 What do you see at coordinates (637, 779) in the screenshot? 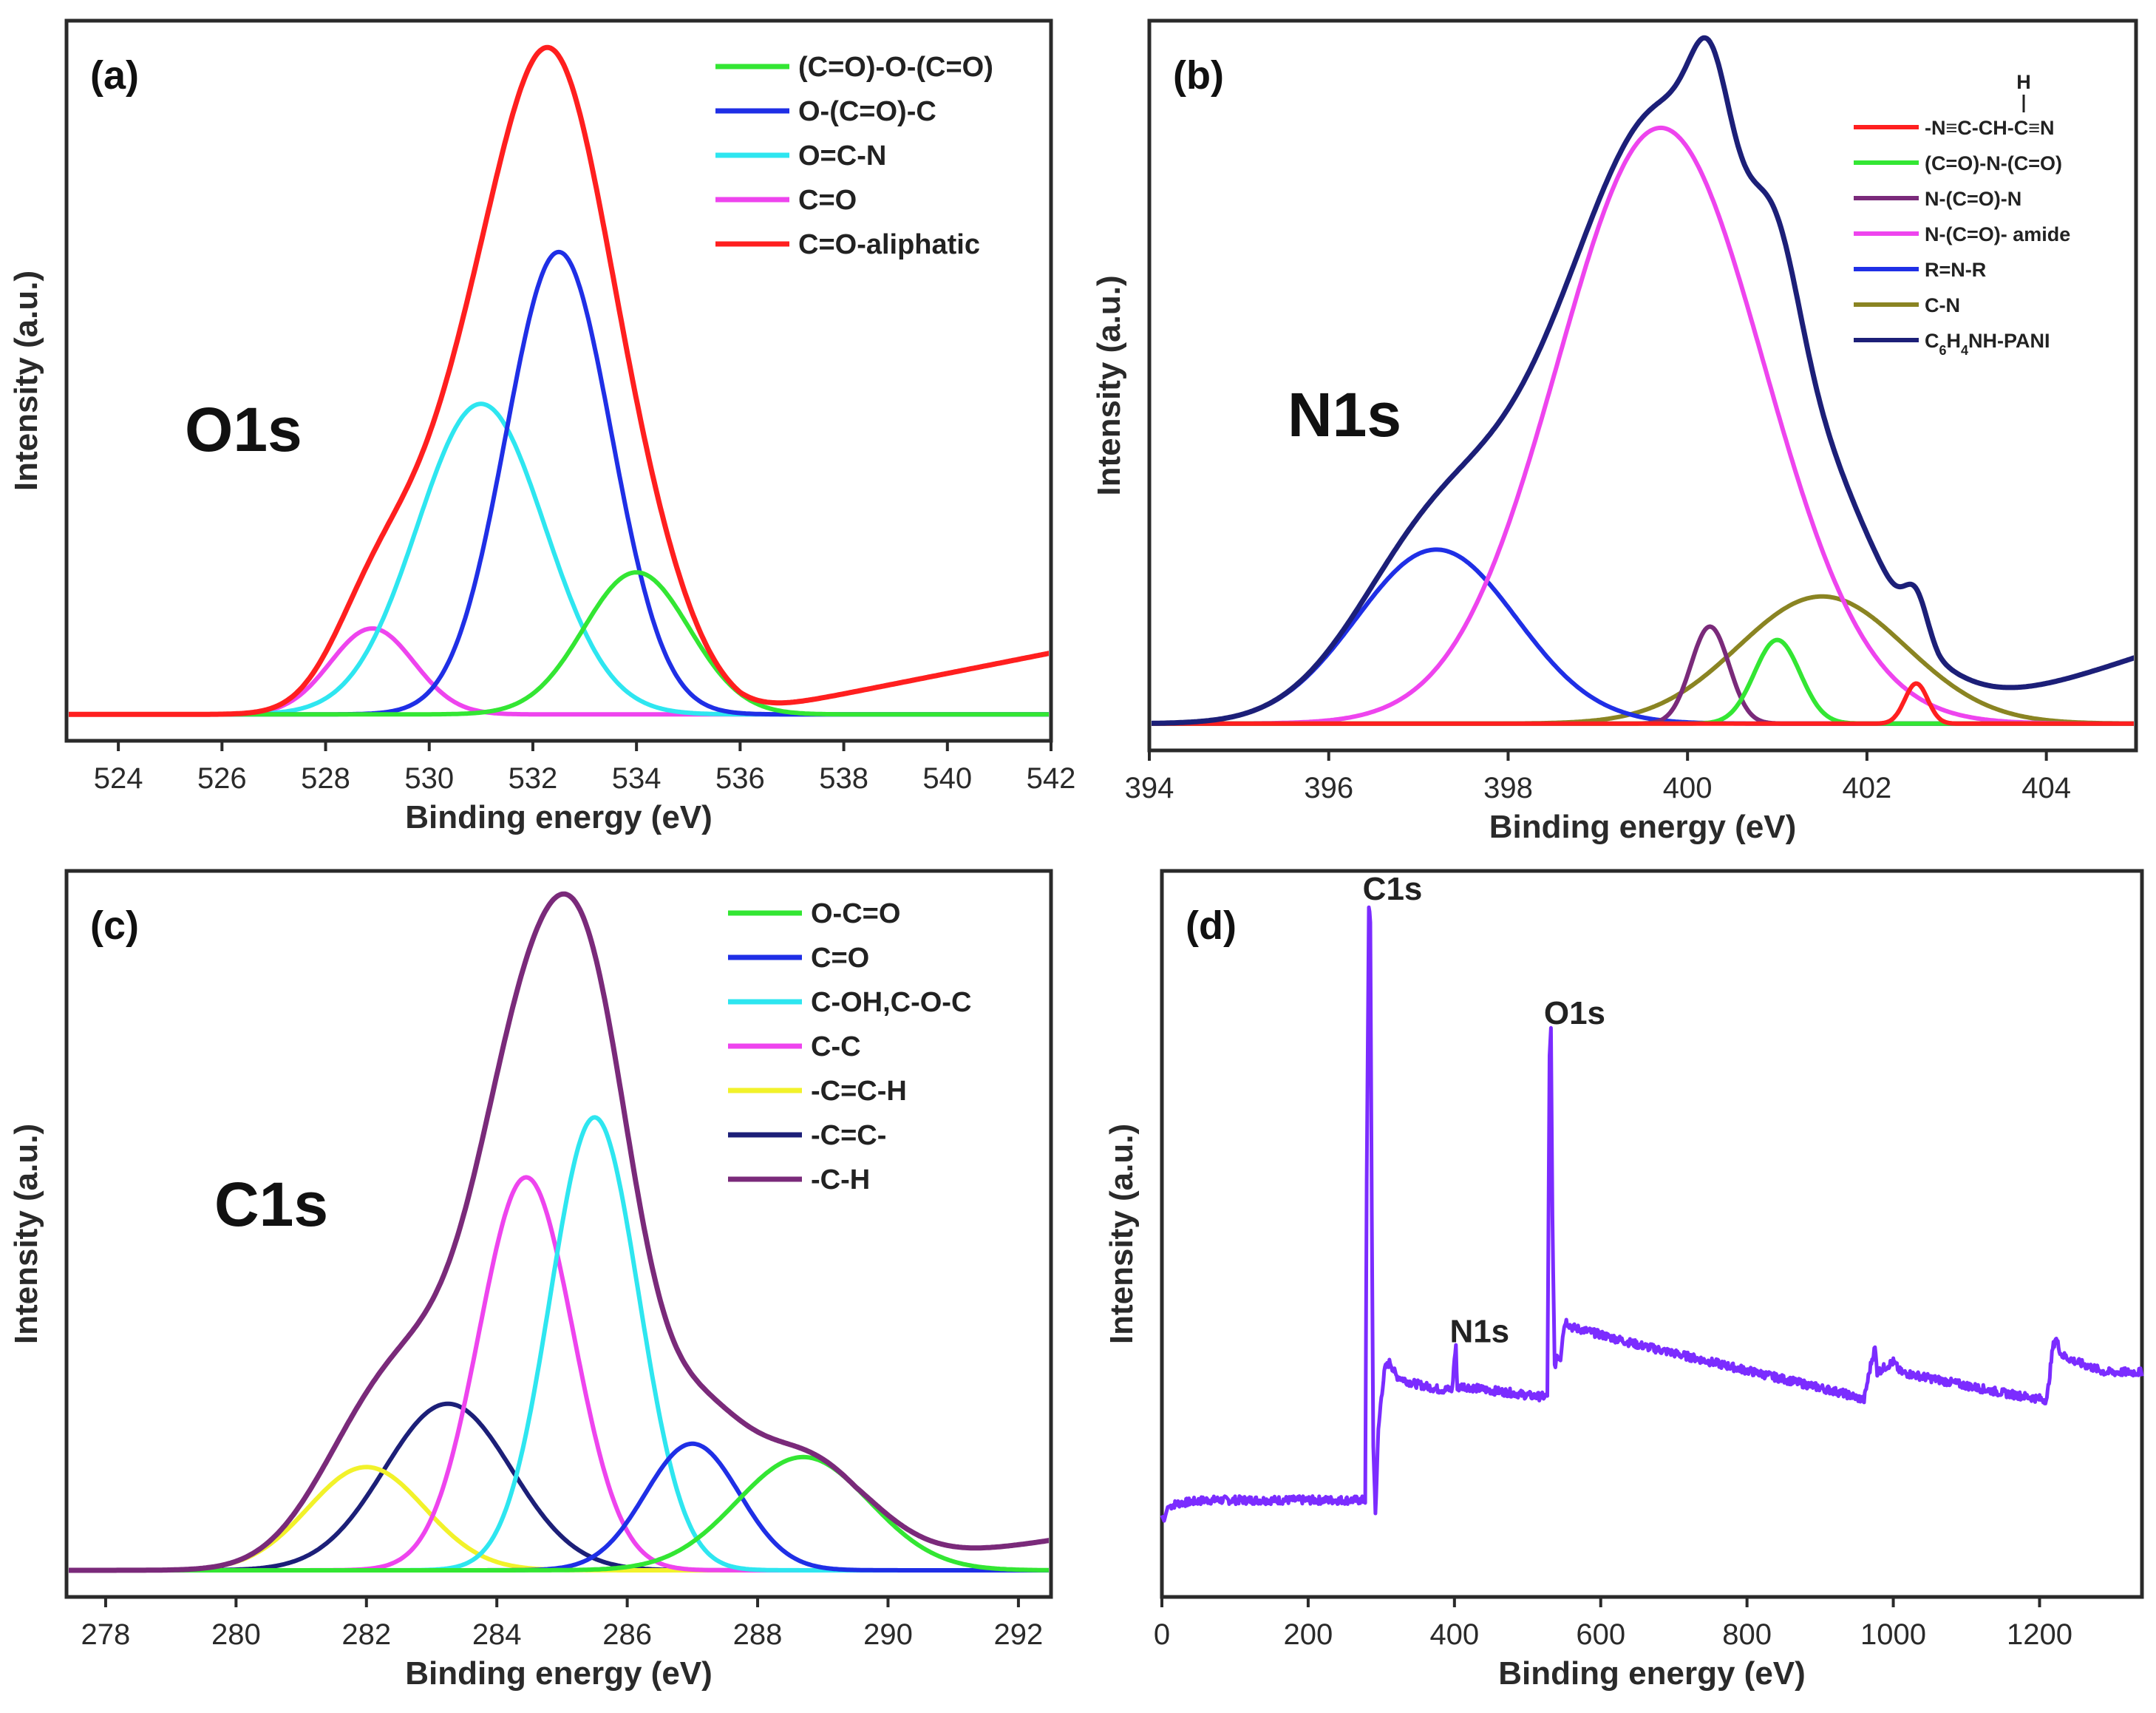
I see `x-tick-label: 534` at bounding box center [637, 779].